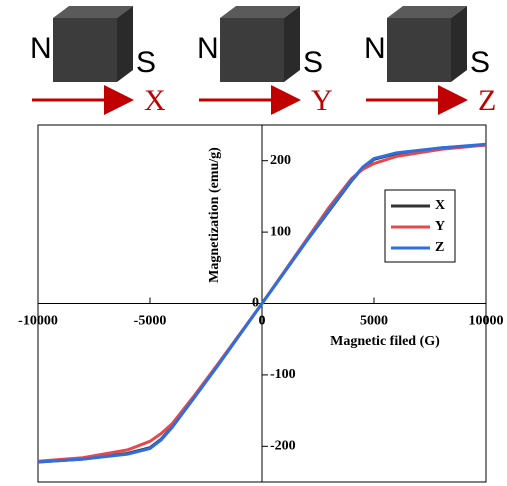 Image resolution: width=507 pixels, height=486 pixels. What do you see at coordinates (214, 215) in the screenshot?
I see `y-axis-title: Magnetization (emu/g)` at bounding box center [214, 215].